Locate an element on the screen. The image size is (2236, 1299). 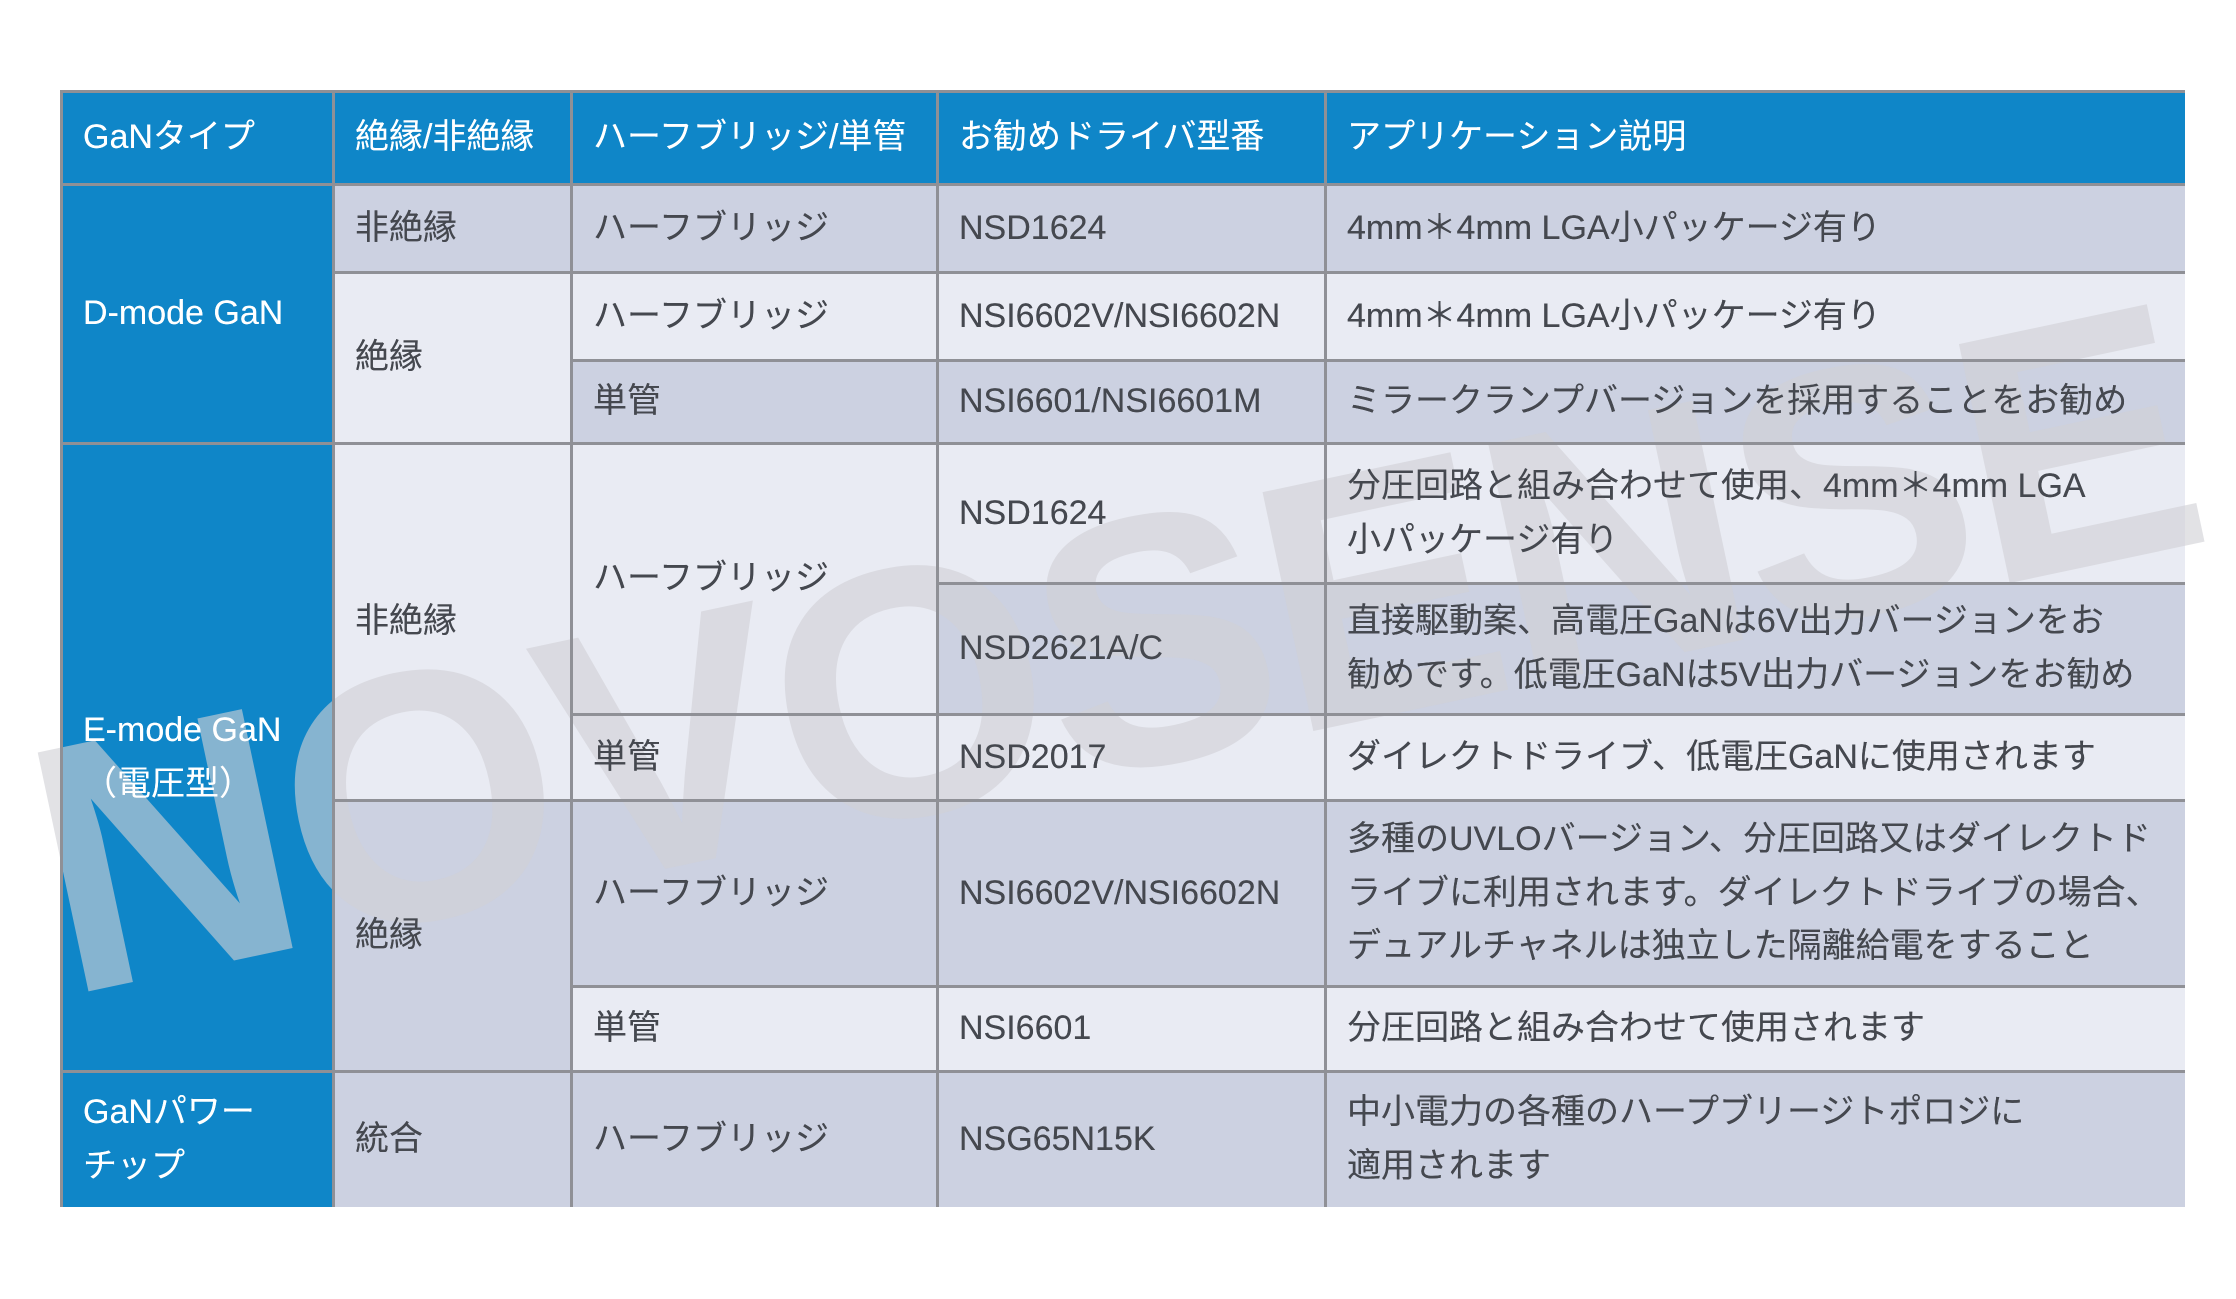
cell-description: 中小電力の各種のハープブリージトポロジに 適用されます is located at coordinates (1754, 1138).